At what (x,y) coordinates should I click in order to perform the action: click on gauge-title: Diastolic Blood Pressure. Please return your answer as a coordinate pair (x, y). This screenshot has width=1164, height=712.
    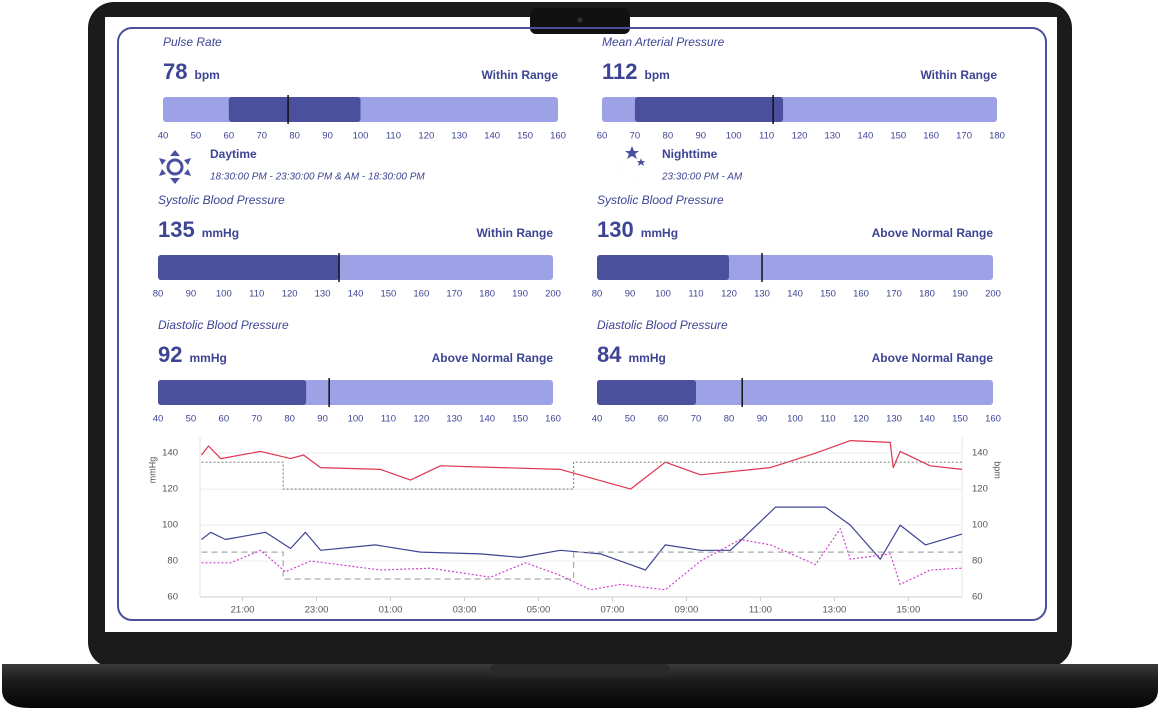
    Looking at the image, I should click on (223, 325).